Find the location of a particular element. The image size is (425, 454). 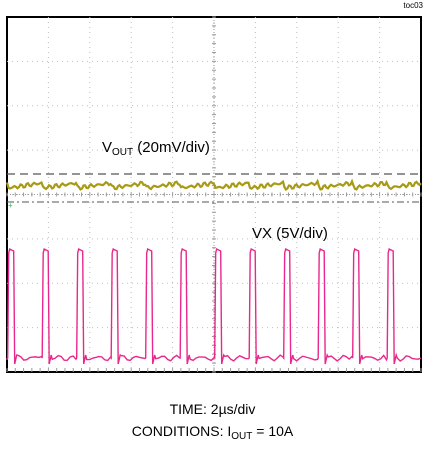

conditions-label: CONDITIONS: IOUT = 10A is located at coordinates (212, 432).